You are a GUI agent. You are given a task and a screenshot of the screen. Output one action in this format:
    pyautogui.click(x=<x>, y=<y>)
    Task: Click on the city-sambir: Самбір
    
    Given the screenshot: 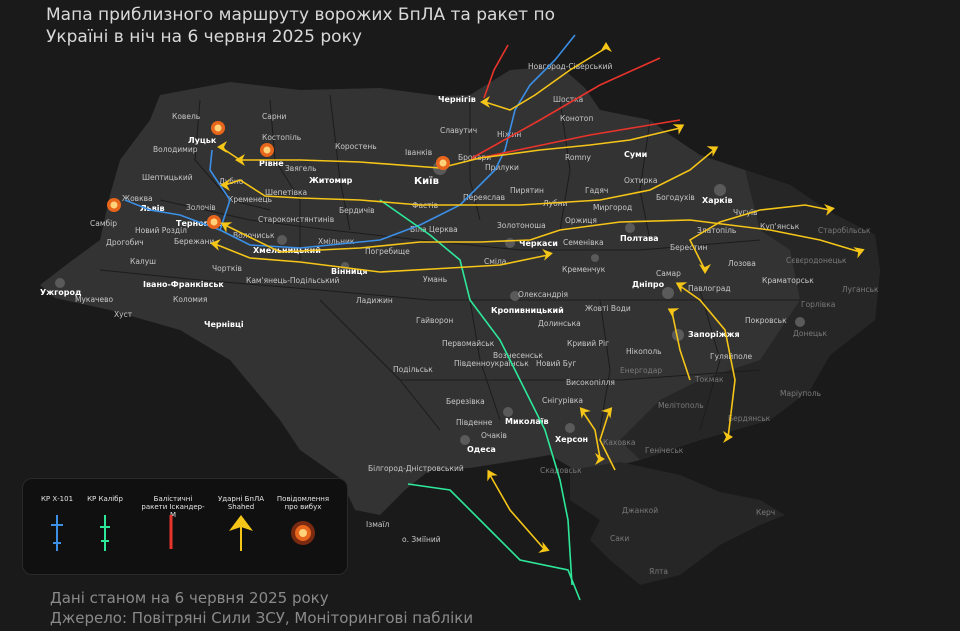 What is the action you would take?
    pyautogui.click(x=103, y=223)
    